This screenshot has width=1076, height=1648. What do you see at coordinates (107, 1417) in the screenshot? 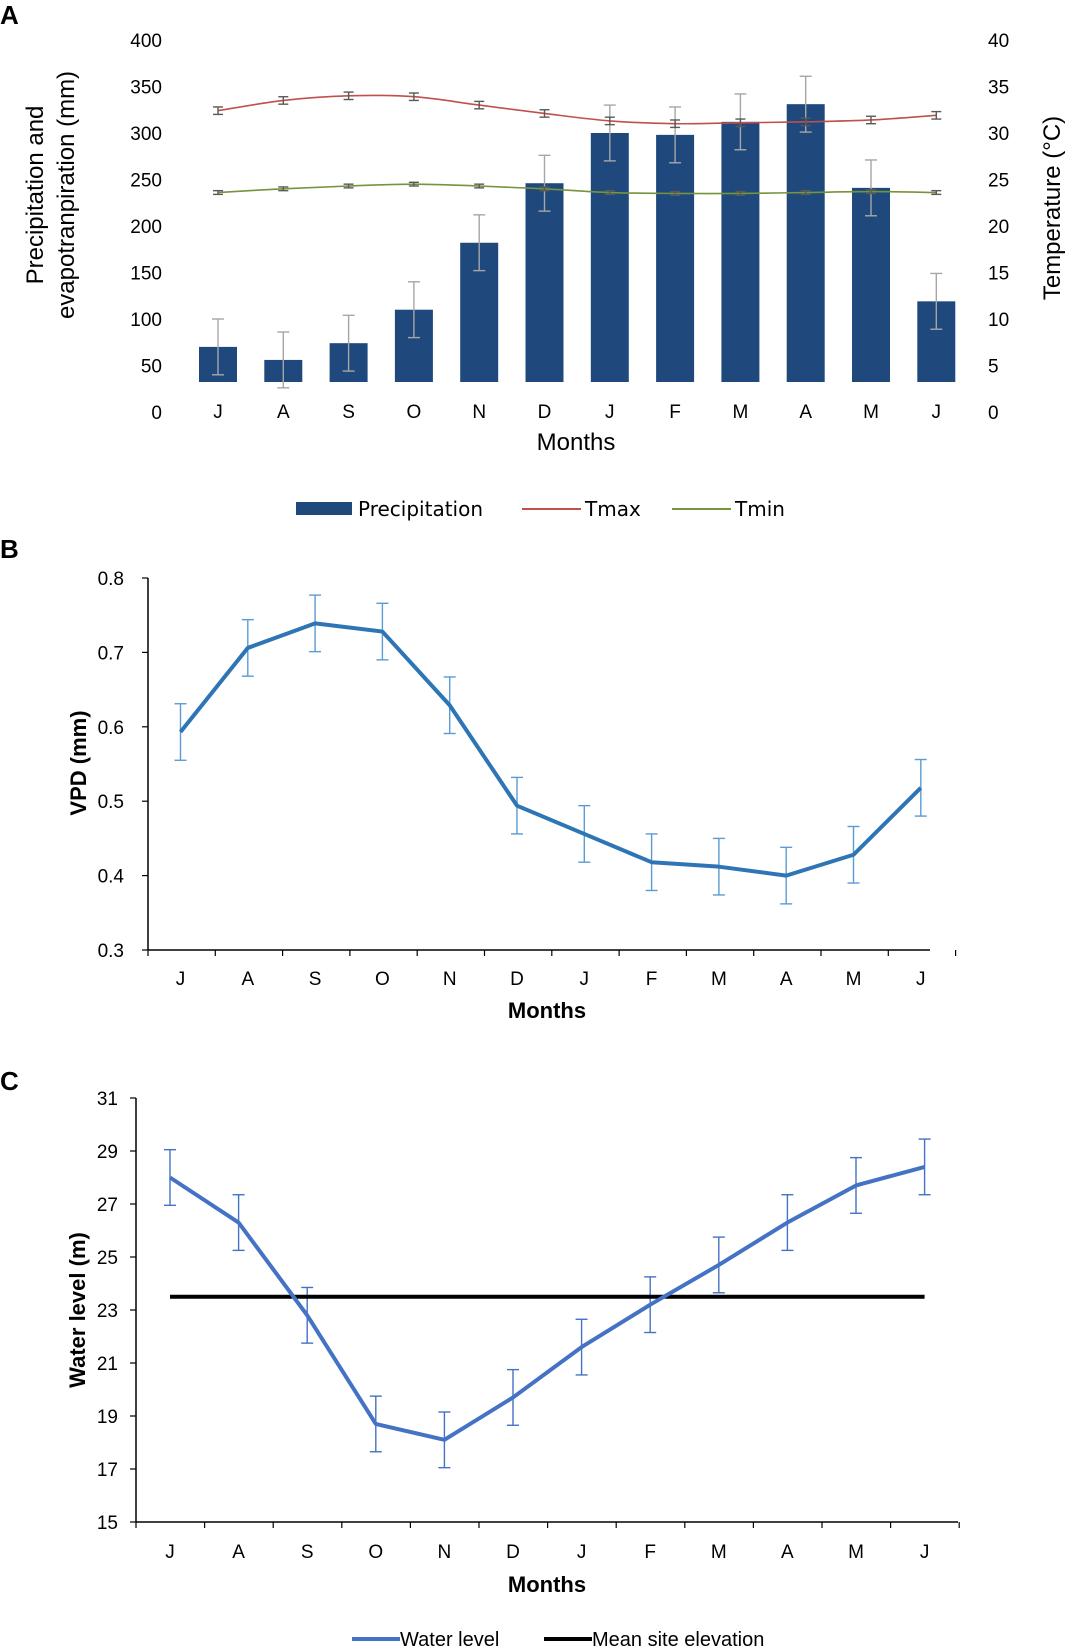
I see `y-tick-label: 19` at bounding box center [107, 1417].